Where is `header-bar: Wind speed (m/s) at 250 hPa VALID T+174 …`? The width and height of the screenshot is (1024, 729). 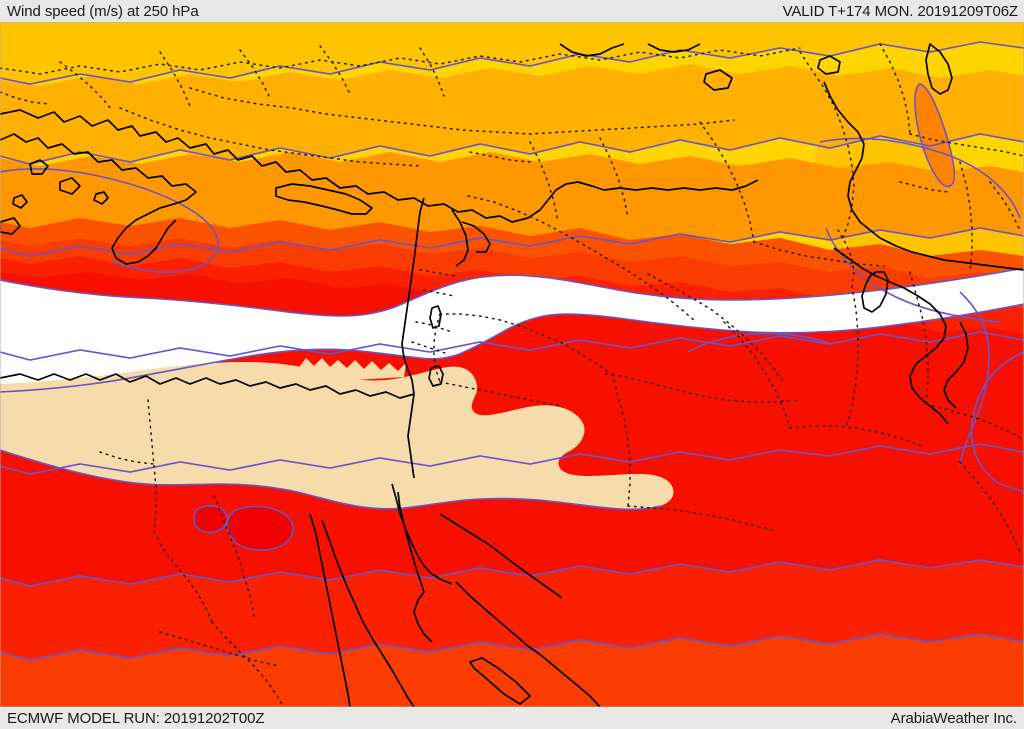
header-bar: Wind speed (m/s) at 250 hPa VALID T+174 … is located at coordinates (512, 11).